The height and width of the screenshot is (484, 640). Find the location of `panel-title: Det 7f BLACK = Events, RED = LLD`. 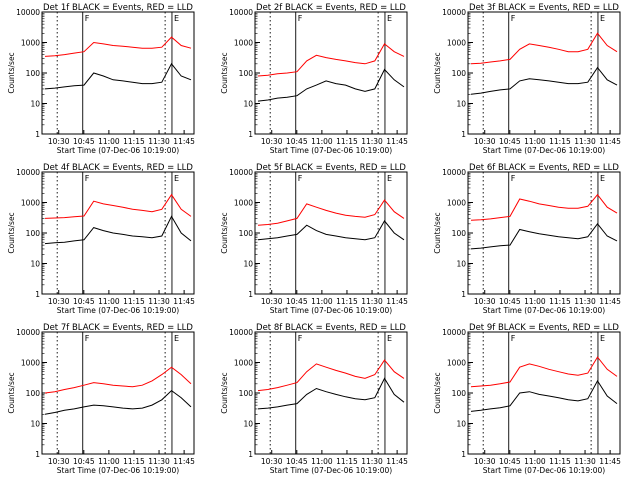

panel-title: Det 7f BLACK = Events, RED = LLD is located at coordinates (118, 328).